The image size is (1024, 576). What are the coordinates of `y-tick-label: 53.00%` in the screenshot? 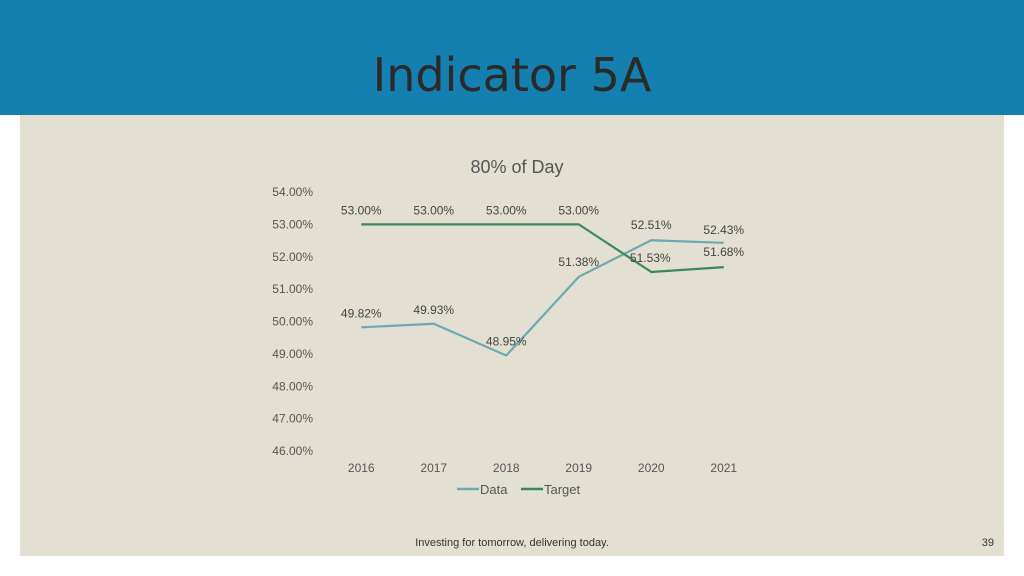 It's located at (292, 224).